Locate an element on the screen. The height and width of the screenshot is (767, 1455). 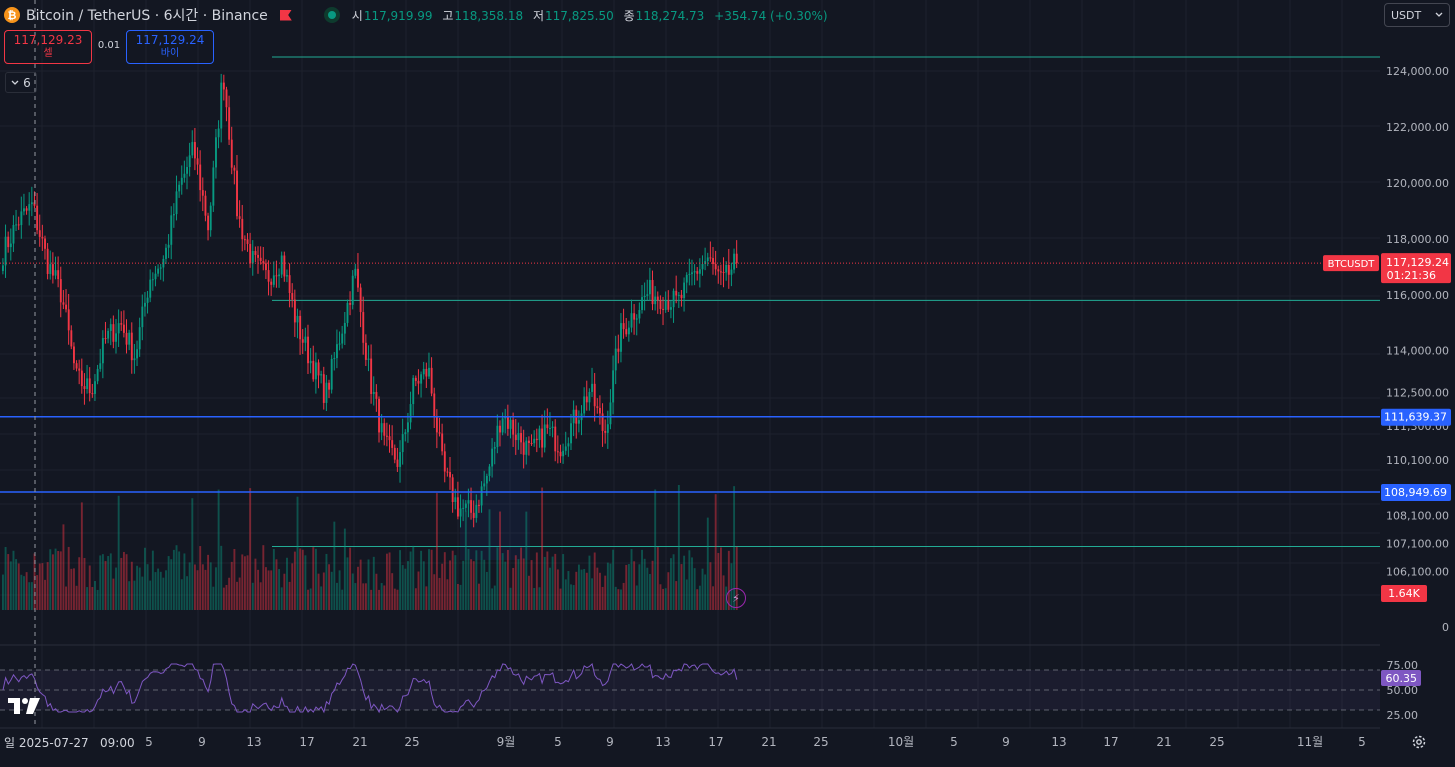
tradingview-logo-icon is located at coordinates (24, 708).